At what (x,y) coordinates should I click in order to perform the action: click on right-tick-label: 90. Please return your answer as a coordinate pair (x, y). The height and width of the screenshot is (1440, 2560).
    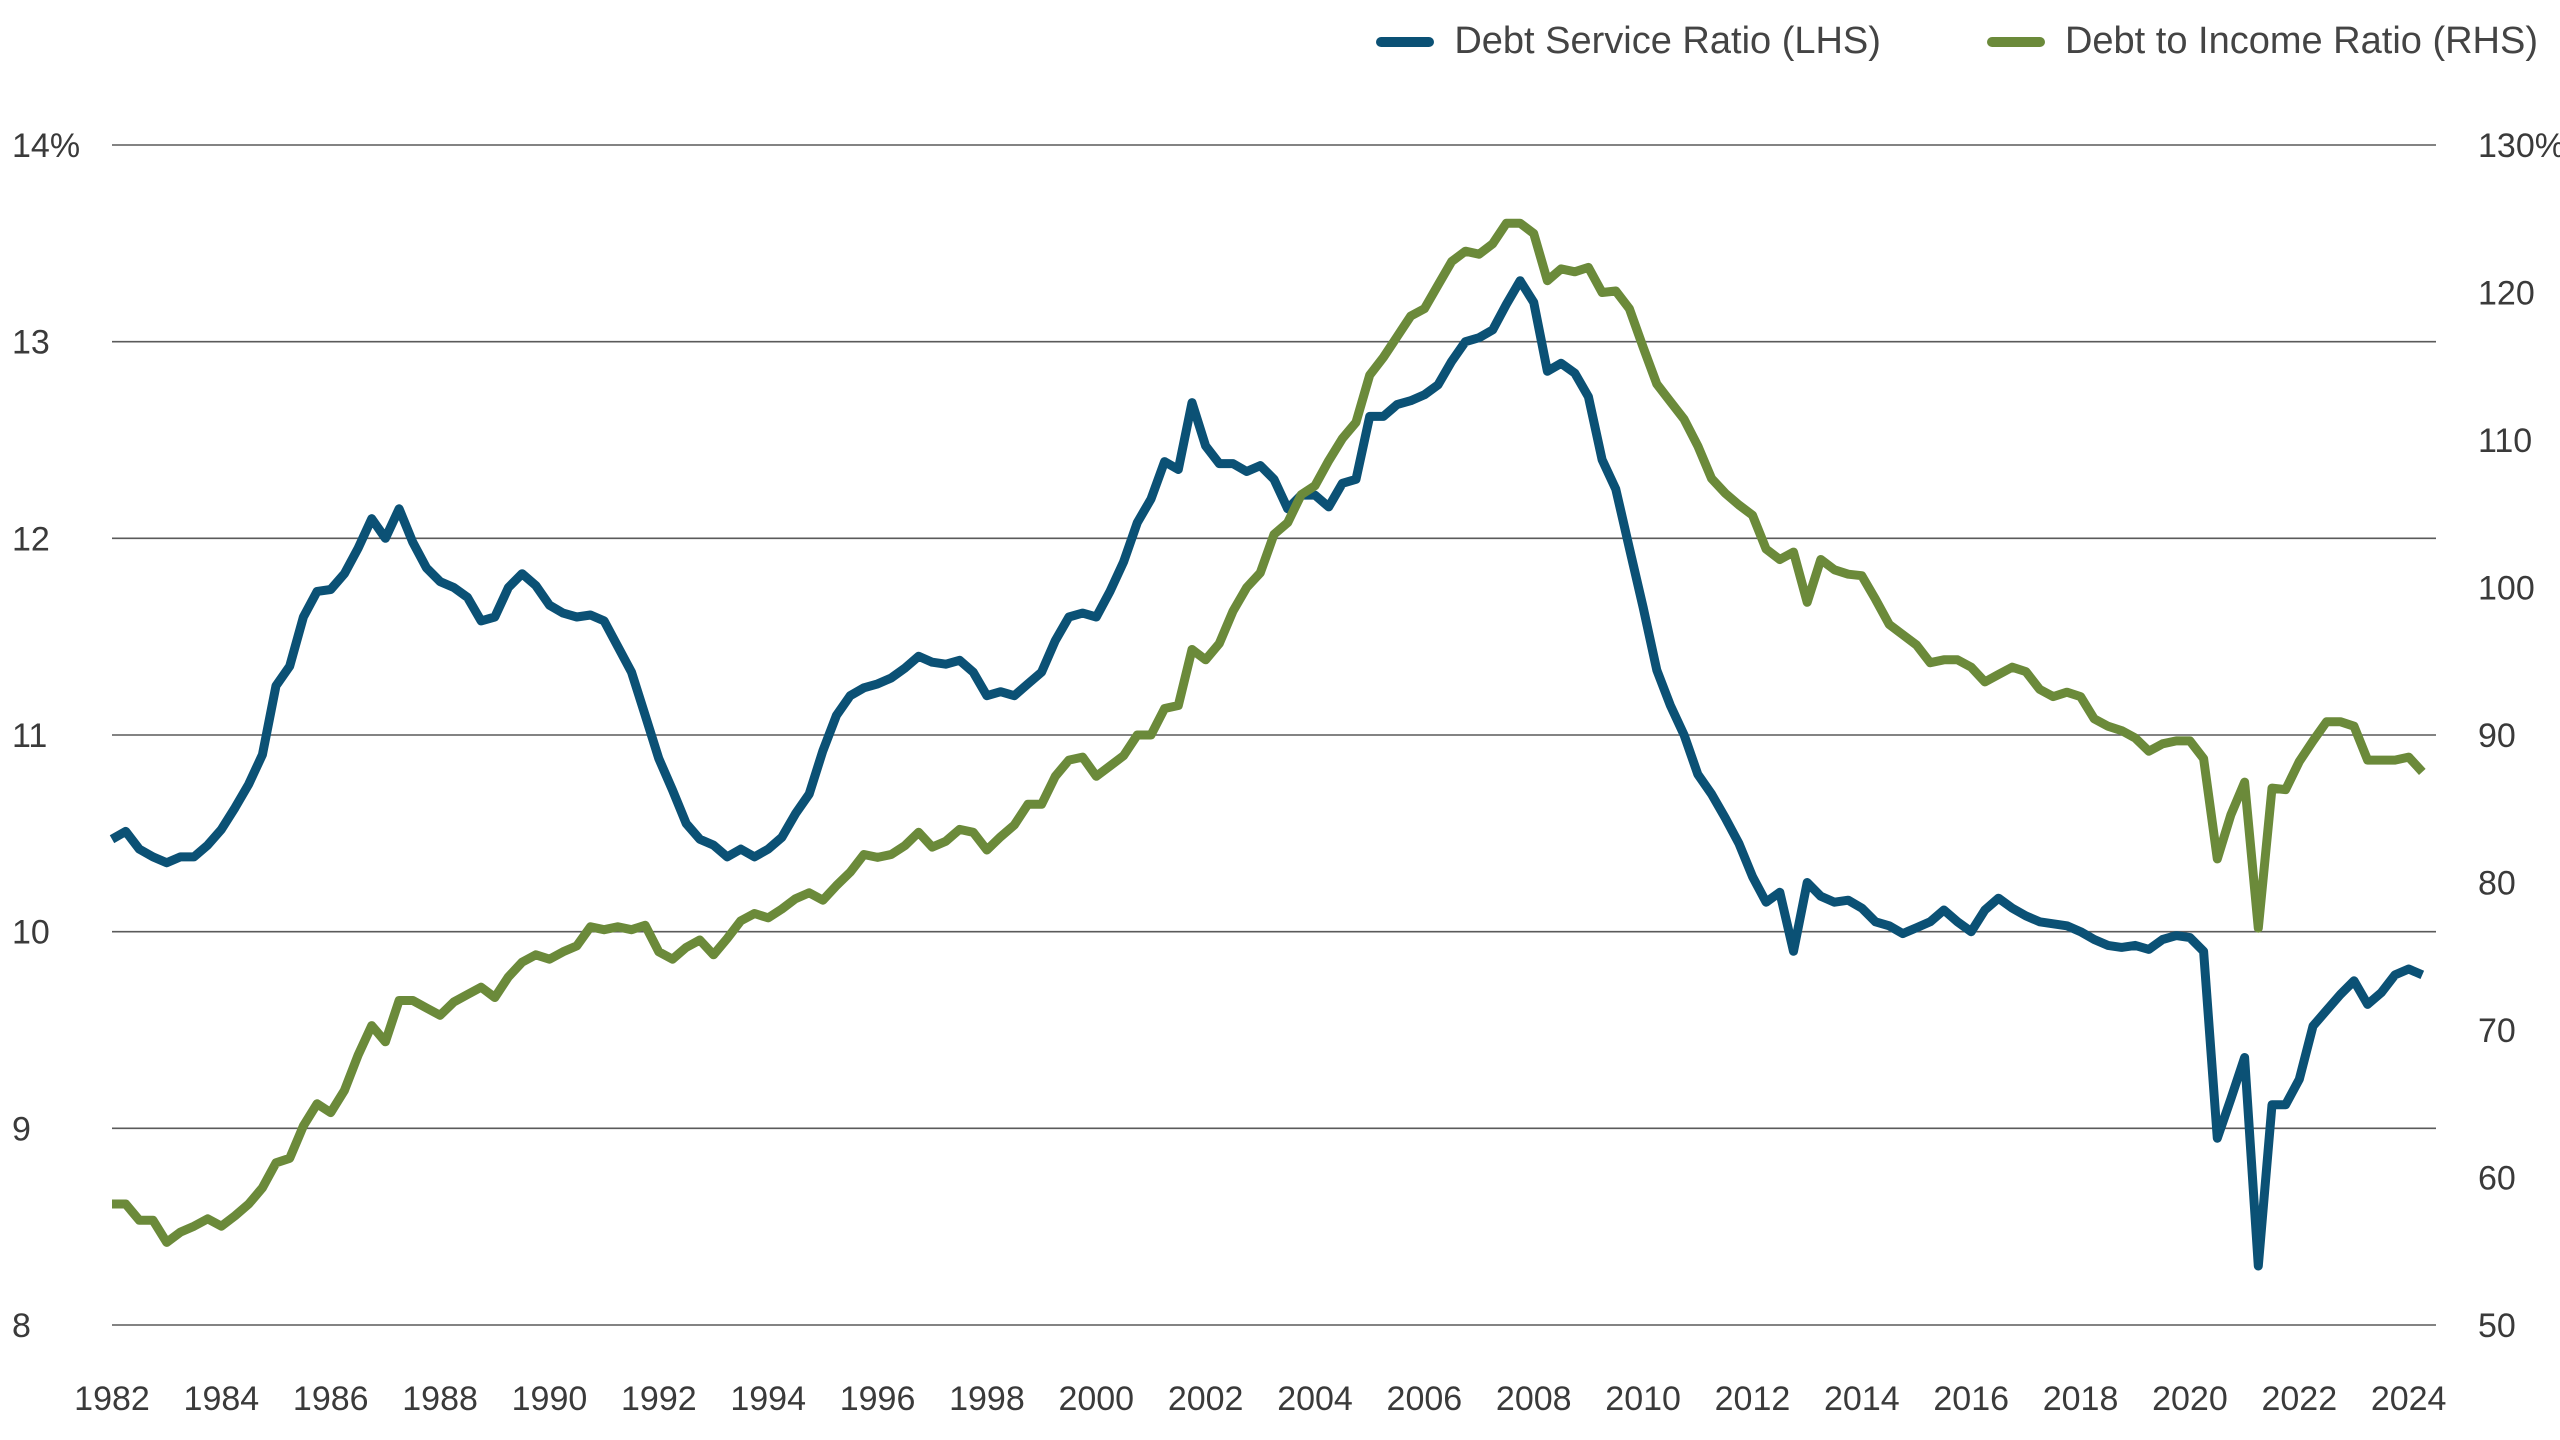
    Looking at the image, I should click on (2497, 736).